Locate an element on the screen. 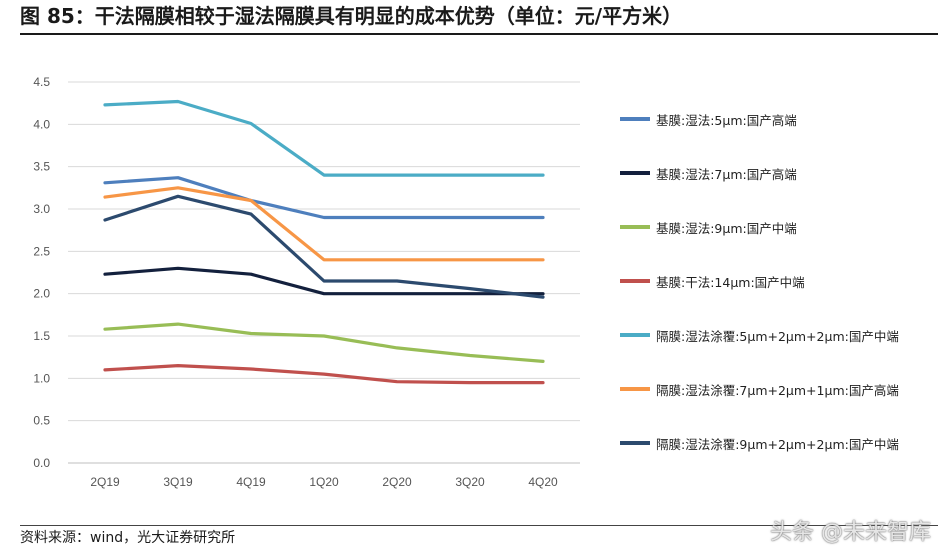  legend-label: 隔膜:湿法涂覆:5μm+2μm+2μm:国产中端 is located at coordinates (777, 336).